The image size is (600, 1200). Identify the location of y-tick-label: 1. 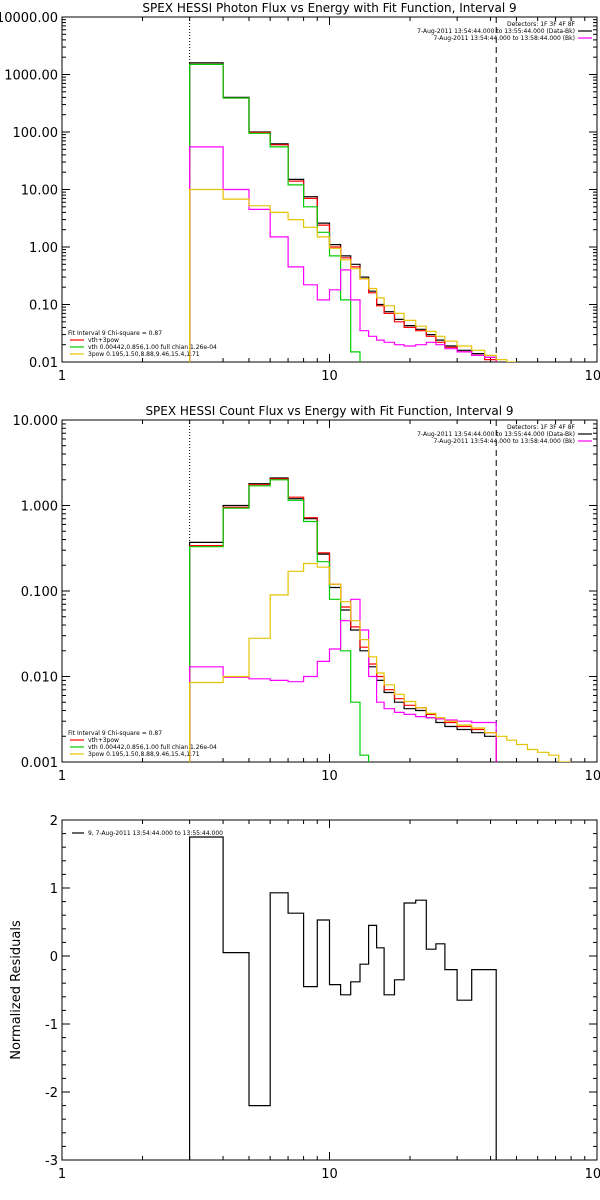
(54, 889).